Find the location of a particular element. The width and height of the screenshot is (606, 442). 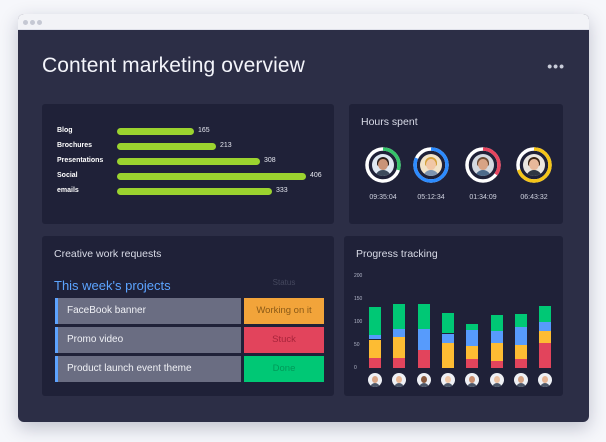

project-row-name: Promo video is located at coordinates (148, 340).